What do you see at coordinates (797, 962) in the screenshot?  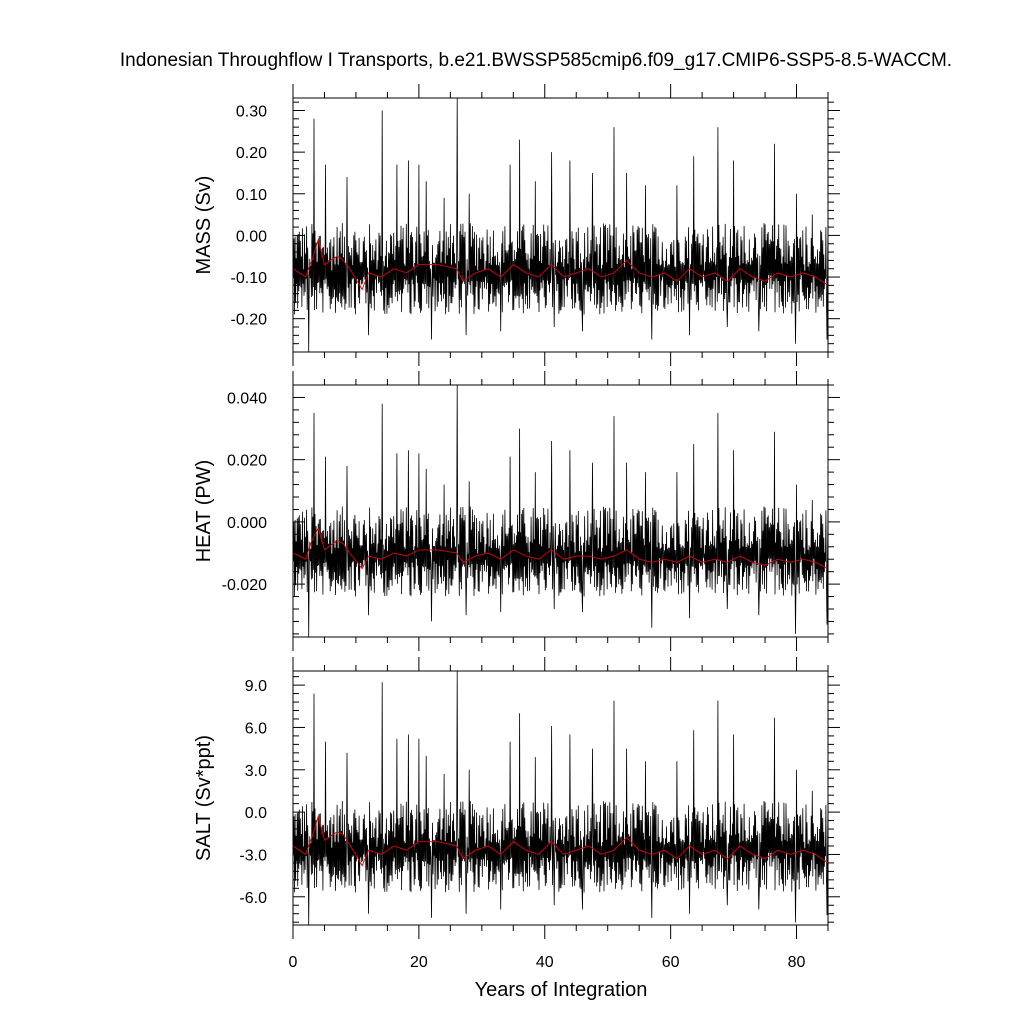 I see `x-tick-label: 80` at bounding box center [797, 962].